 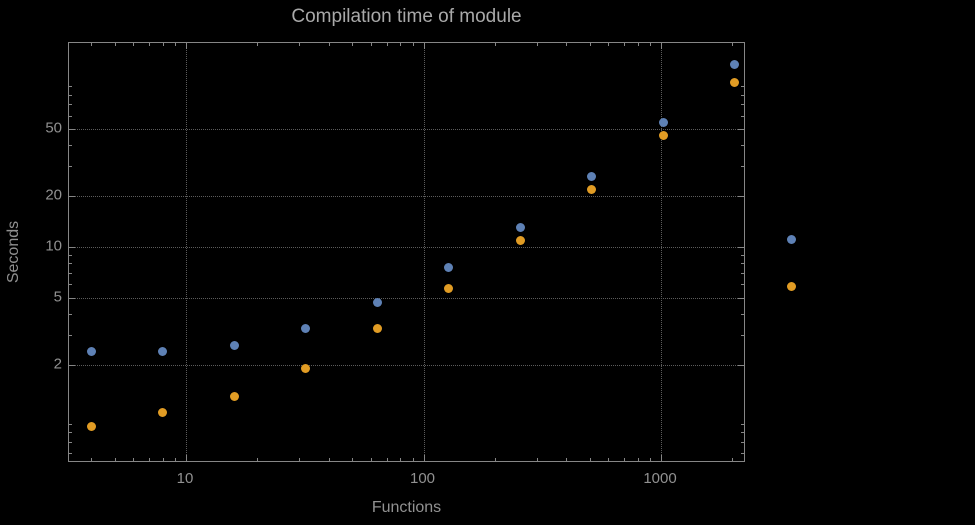 What do you see at coordinates (660, 478) in the screenshot?
I see `x-tick-label: 1000` at bounding box center [660, 478].